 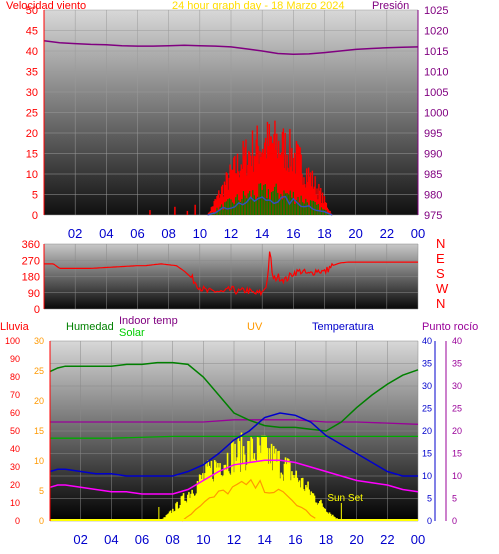 I want to click on temperature-line, so click(x=233, y=444).